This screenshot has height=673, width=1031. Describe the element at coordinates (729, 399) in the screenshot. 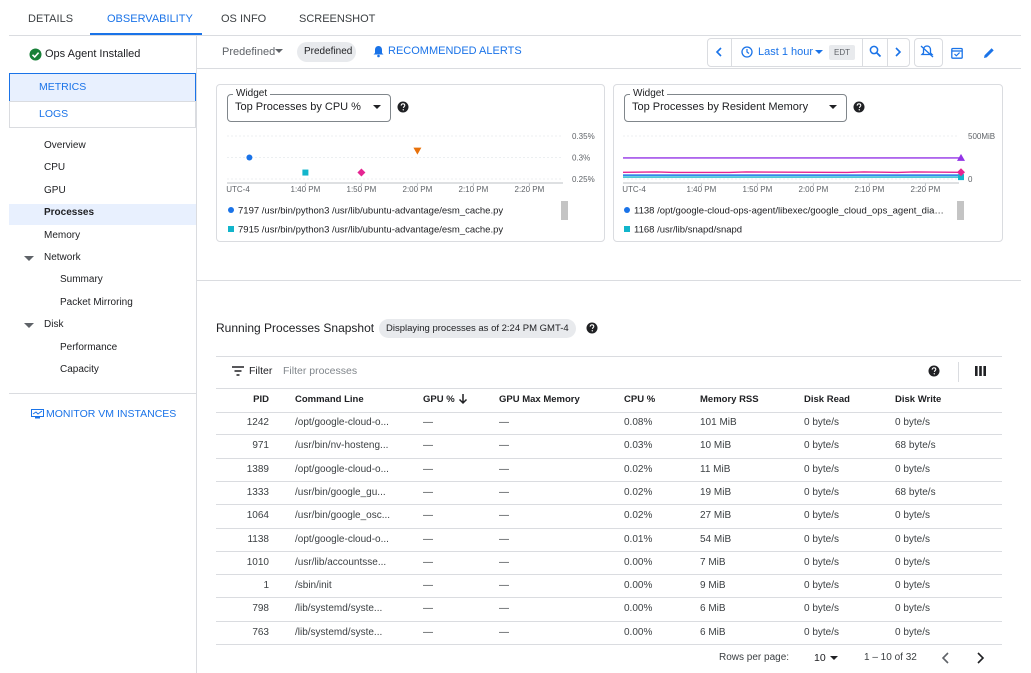

I see `column-header: Memory RSS` at that location.